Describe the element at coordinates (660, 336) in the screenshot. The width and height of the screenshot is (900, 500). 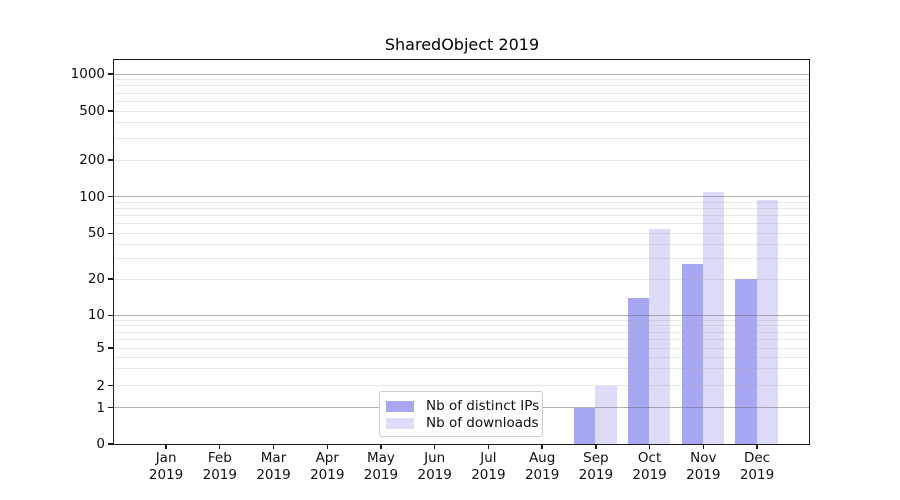
I see `bar-downloads-oct` at that location.